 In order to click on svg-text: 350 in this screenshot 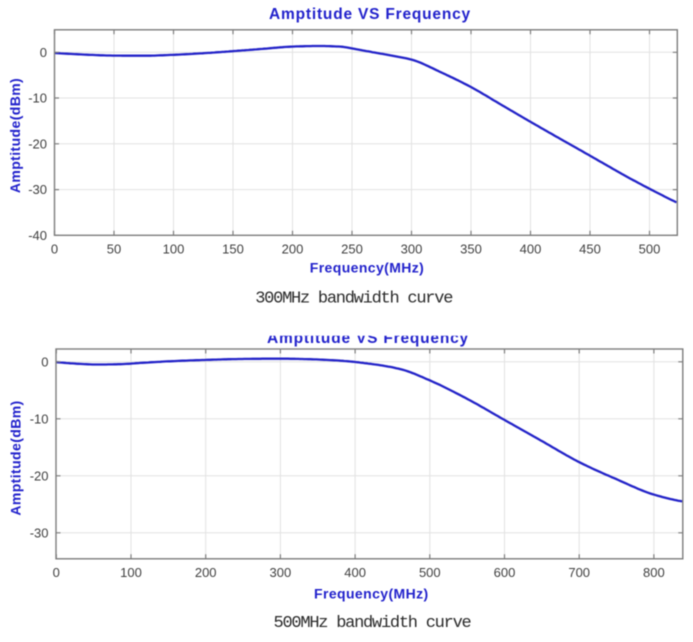, I will do `click(471, 249)`.